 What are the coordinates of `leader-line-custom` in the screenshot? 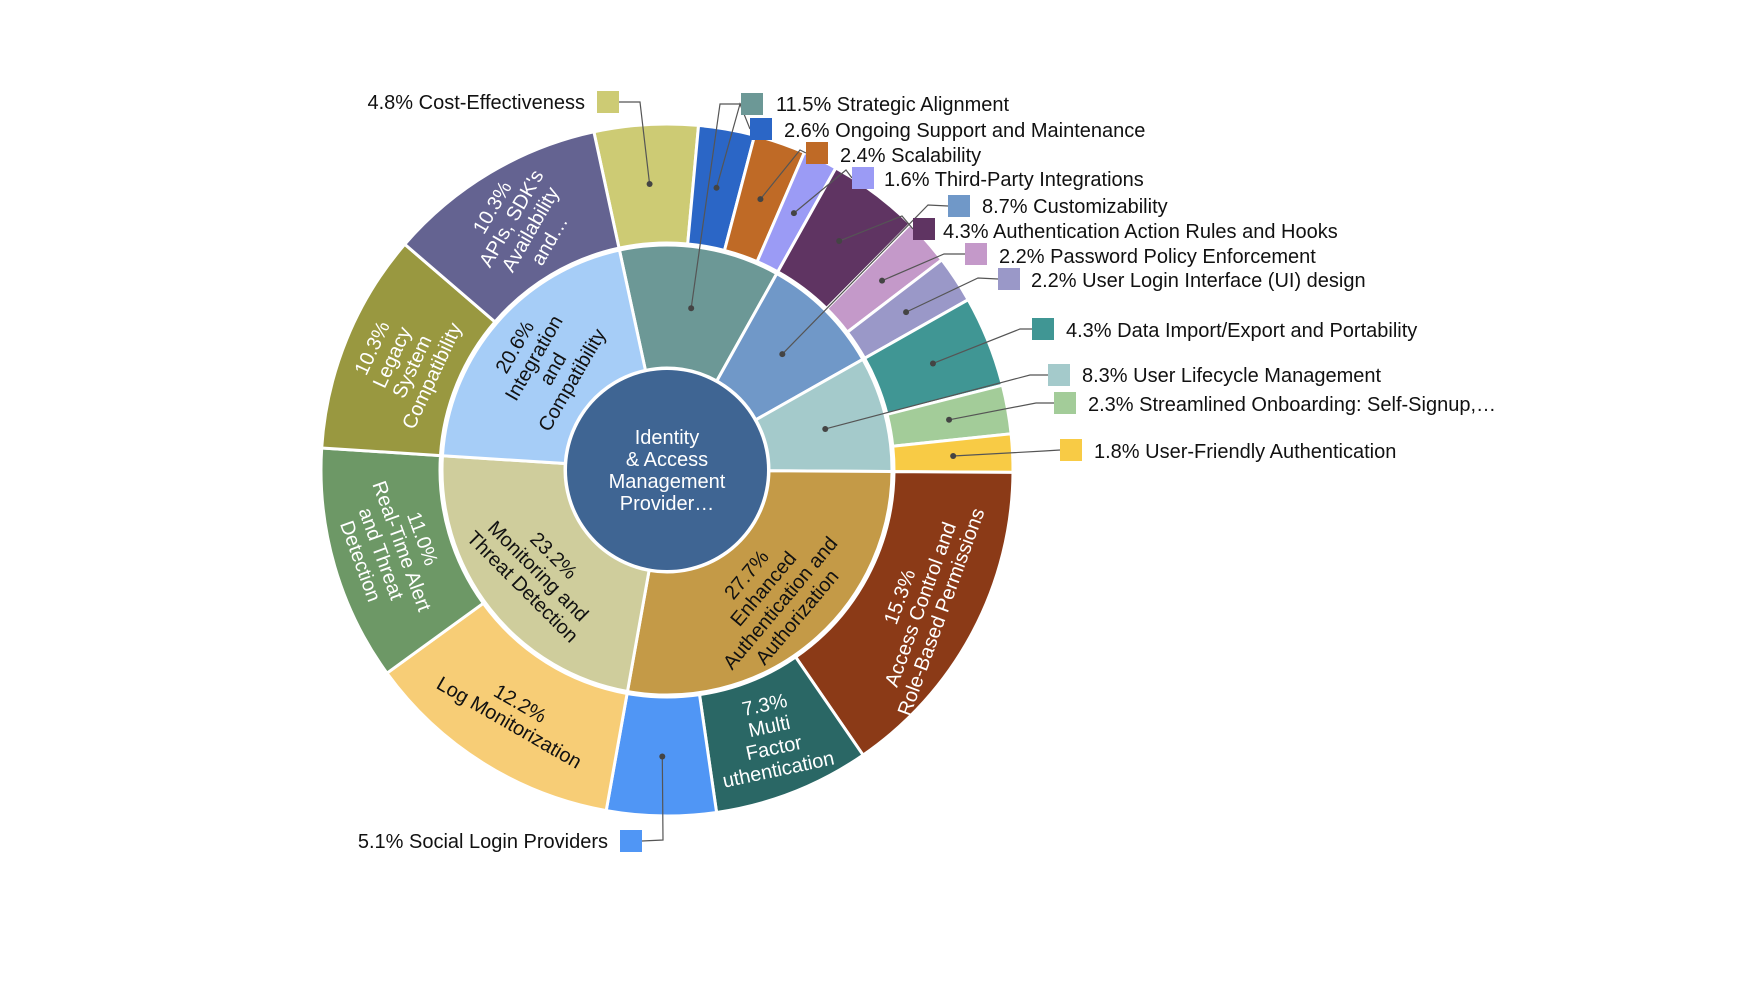 It's located at (865, 279).